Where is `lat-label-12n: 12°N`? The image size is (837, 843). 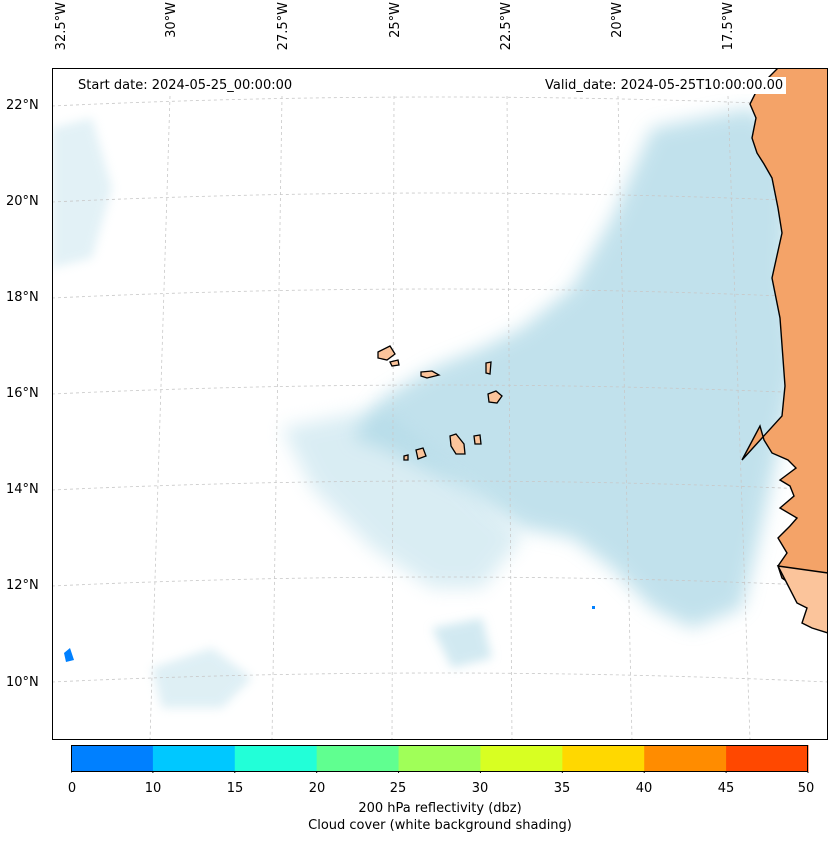 lat-label-12n: 12°N is located at coordinates (22, 585).